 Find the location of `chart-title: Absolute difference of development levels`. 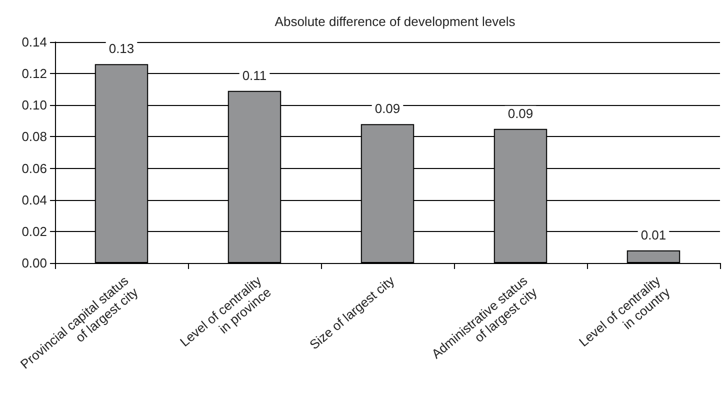

chart-title: Absolute difference of development levels is located at coordinates (395, 21).